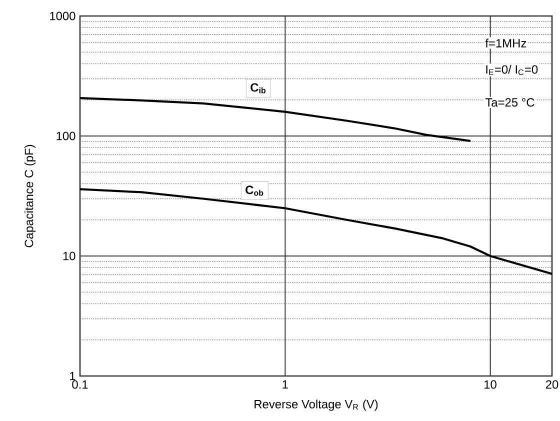 The height and width of the screenshot is (421, 560). I want to click on x-tick-label: 0.1, so click(80, 384).